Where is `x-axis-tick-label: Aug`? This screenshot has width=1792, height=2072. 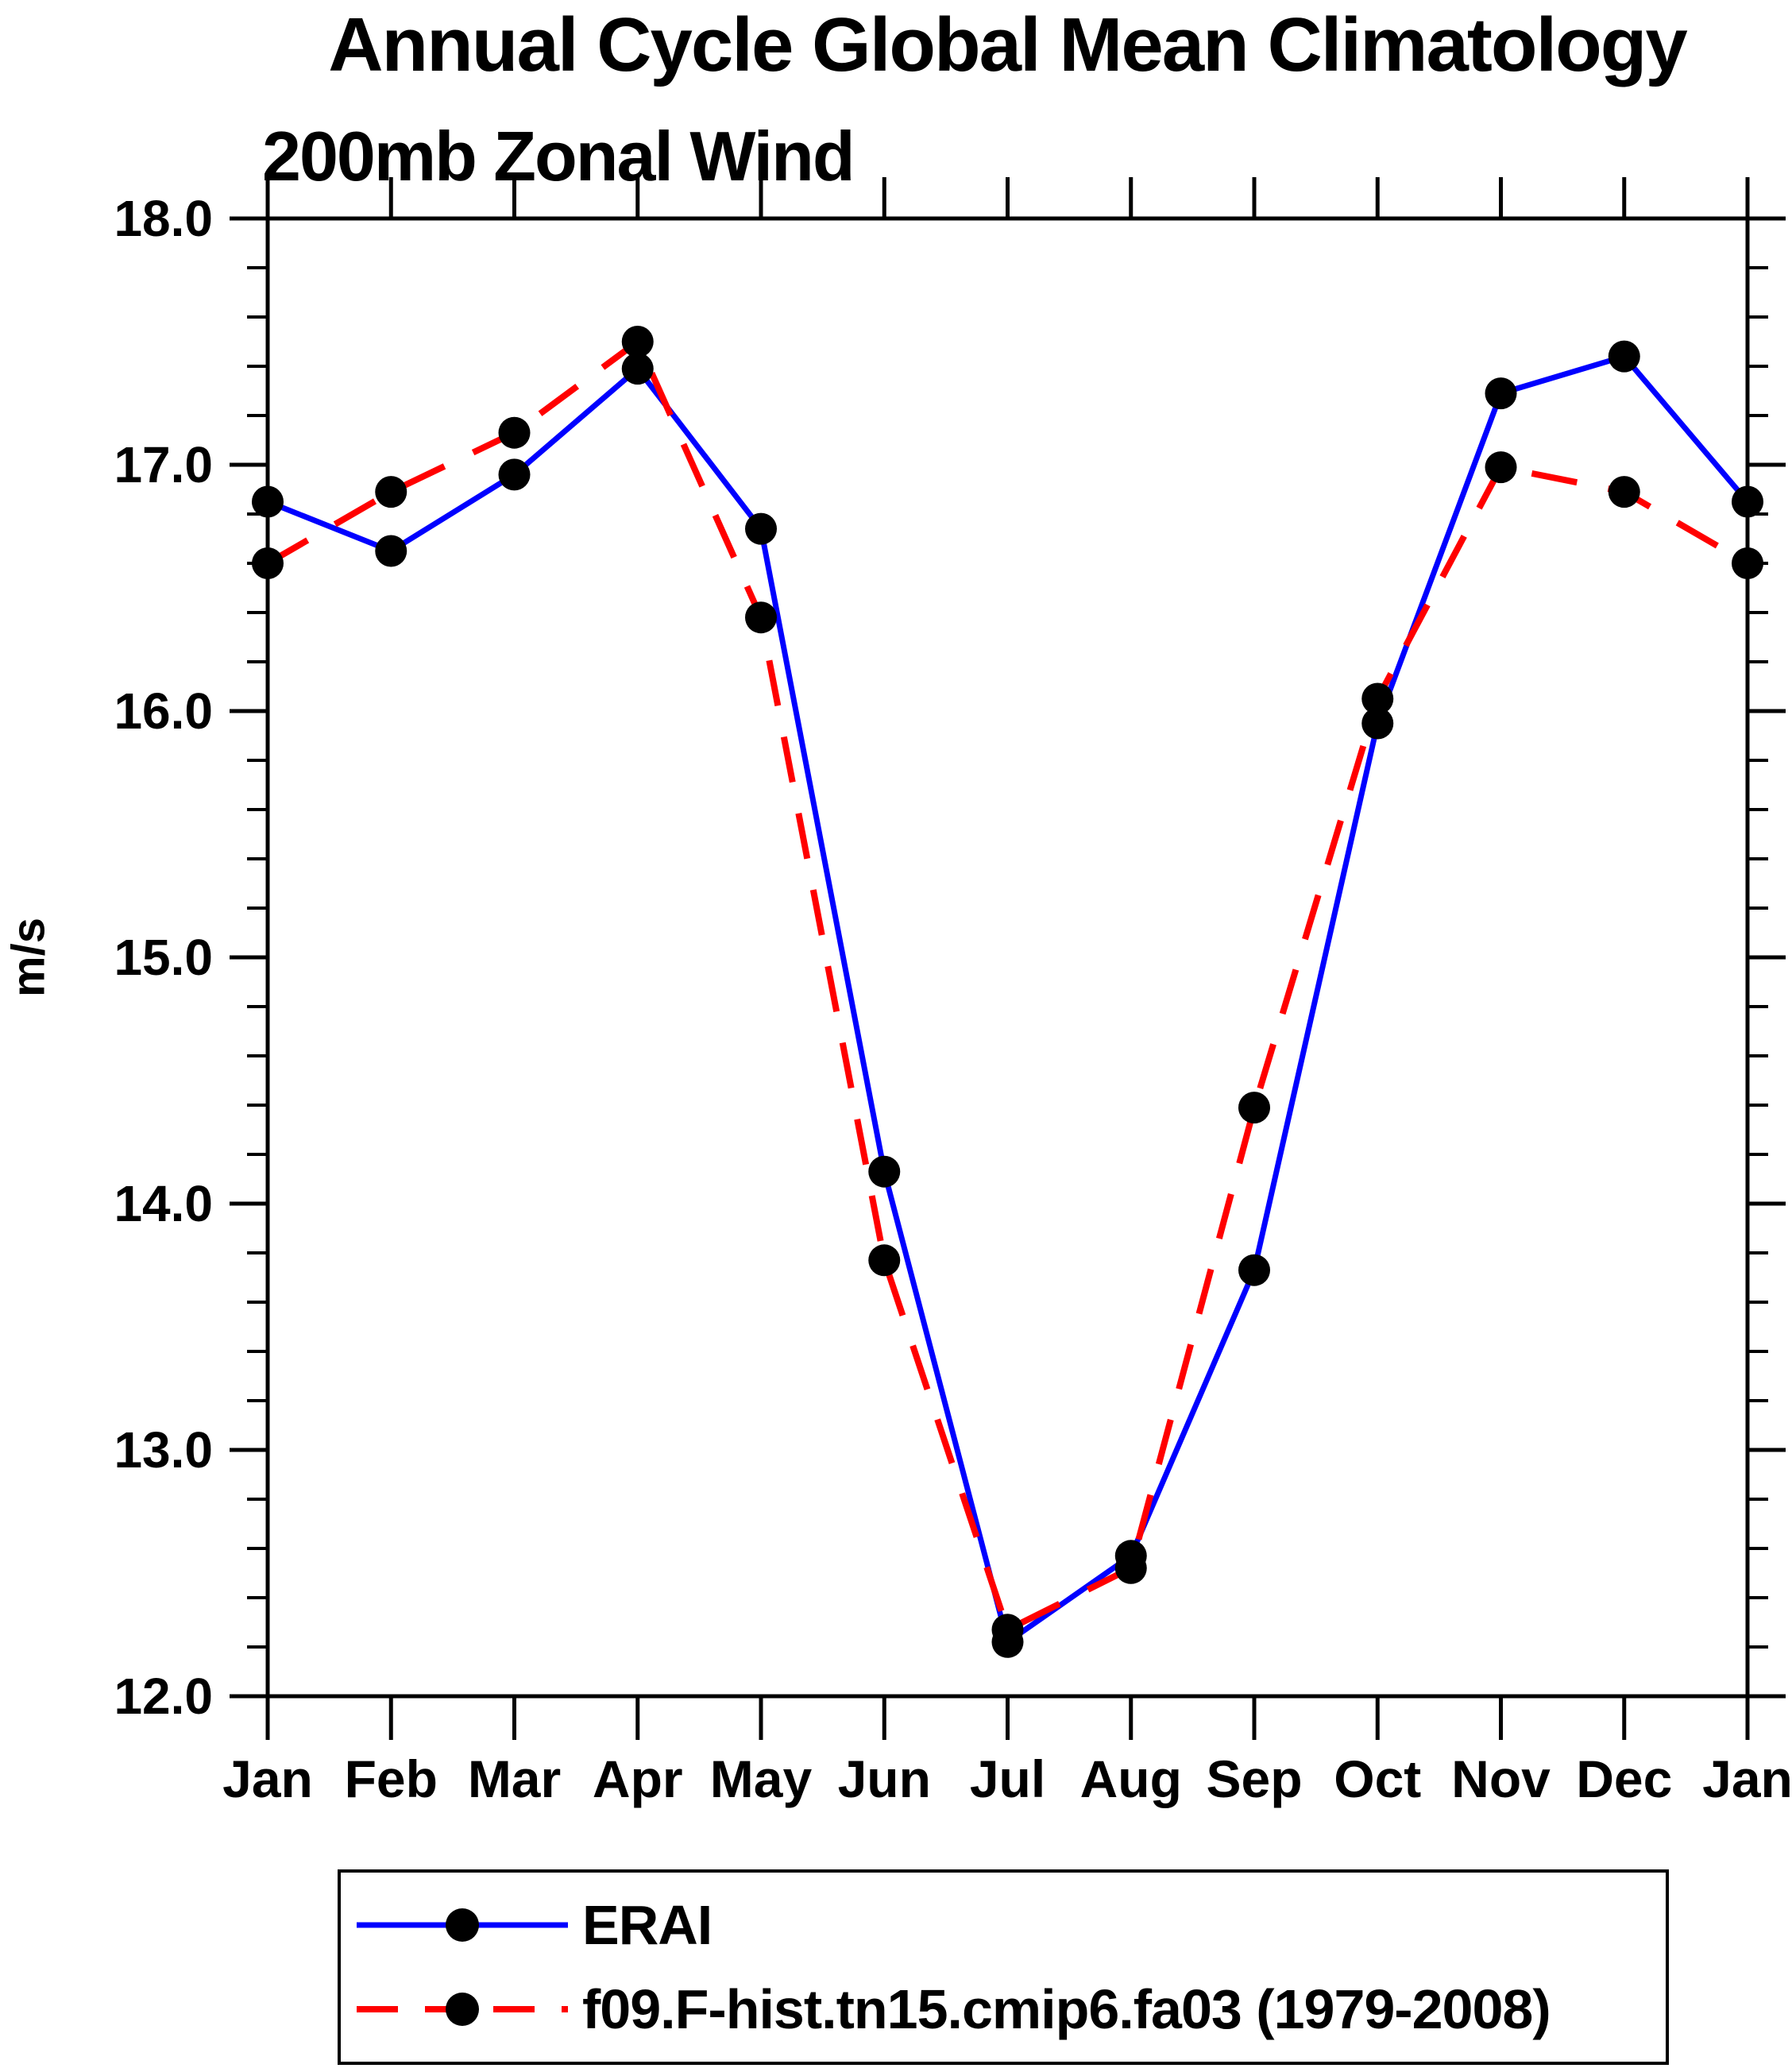
x-axis-tick-label: Aug is located at coordinates (1131, 1778).